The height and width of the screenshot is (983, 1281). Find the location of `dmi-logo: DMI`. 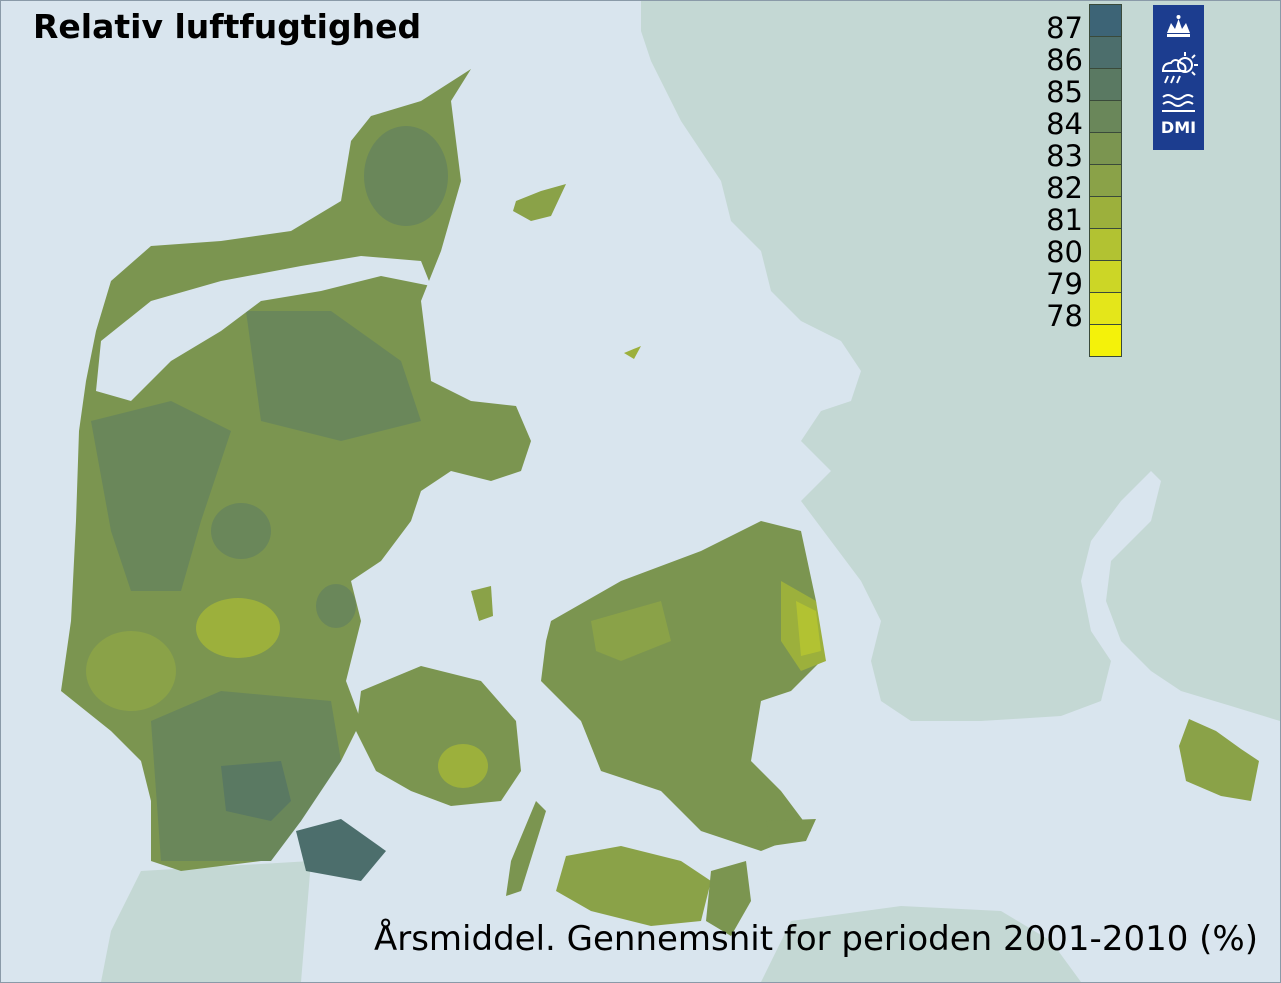

dmi-logo: DMI is located at coordinates (1178, 77).